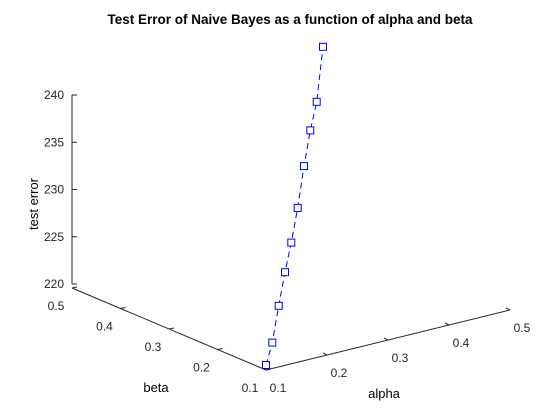 The height and width of the screenshot is (420, 560). I want to click on y-tick-label: 0.2, so click(201, 368).